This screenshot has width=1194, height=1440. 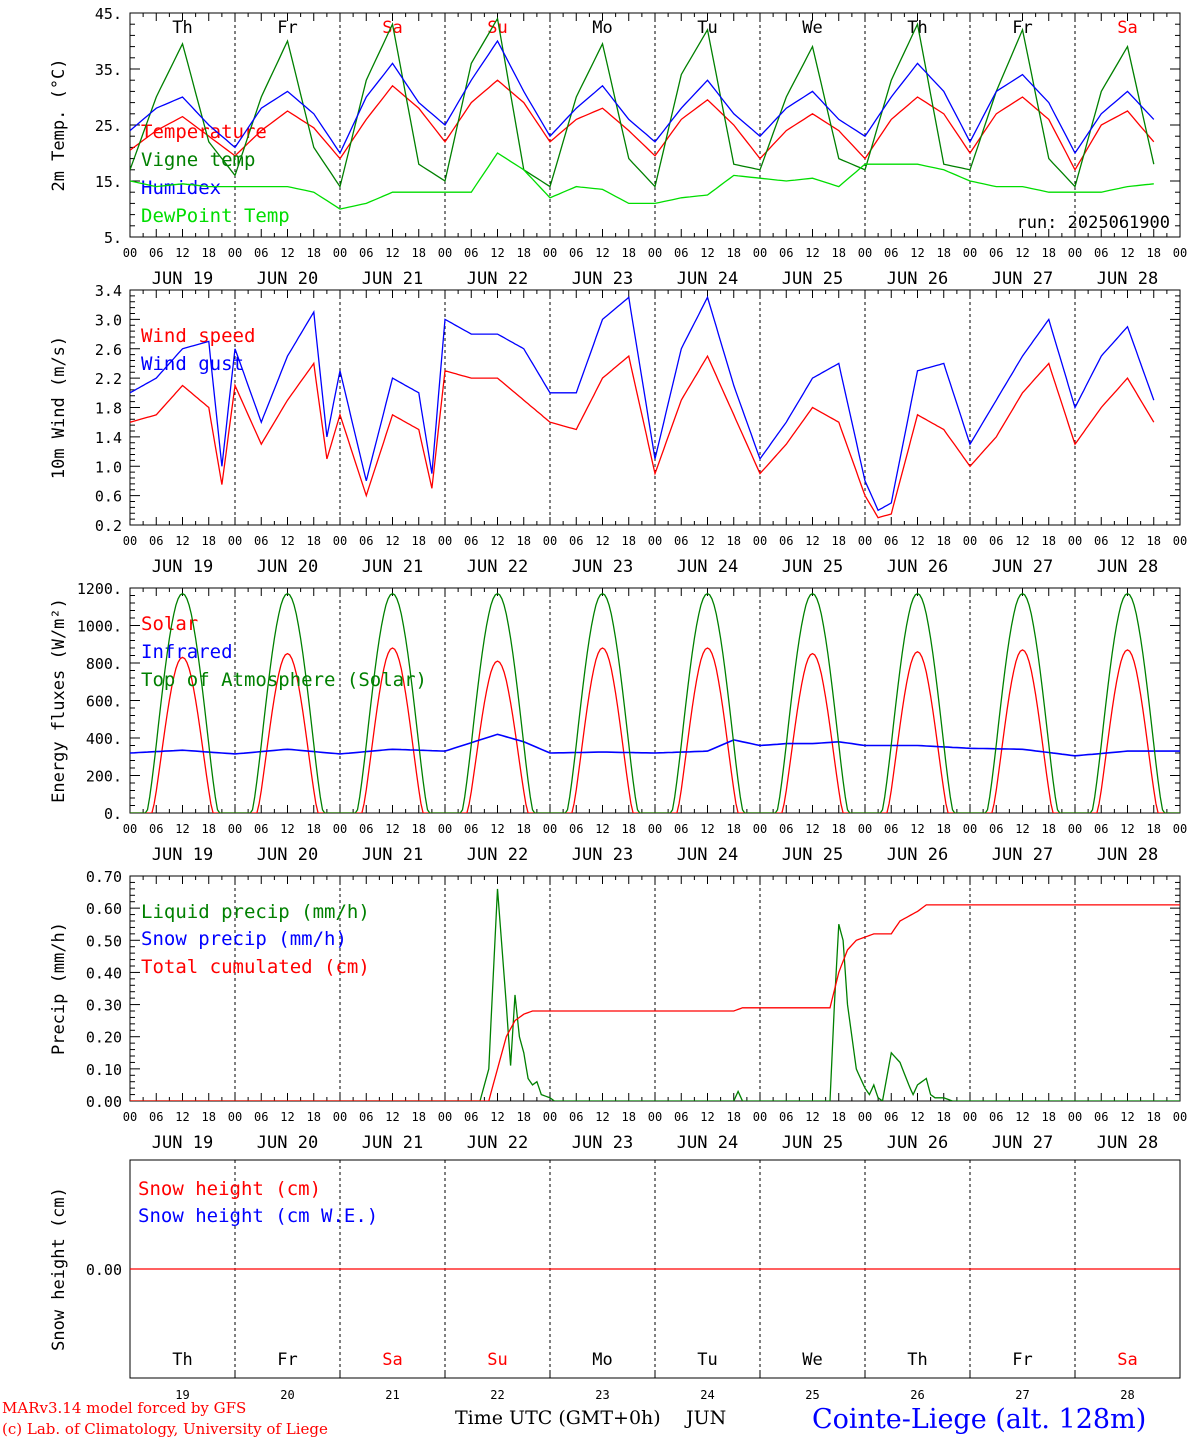 What do you see at coordinates (108, 70) in the screenshot?
I see `y-tick-label: 35.` at bounding box center [108, 70].